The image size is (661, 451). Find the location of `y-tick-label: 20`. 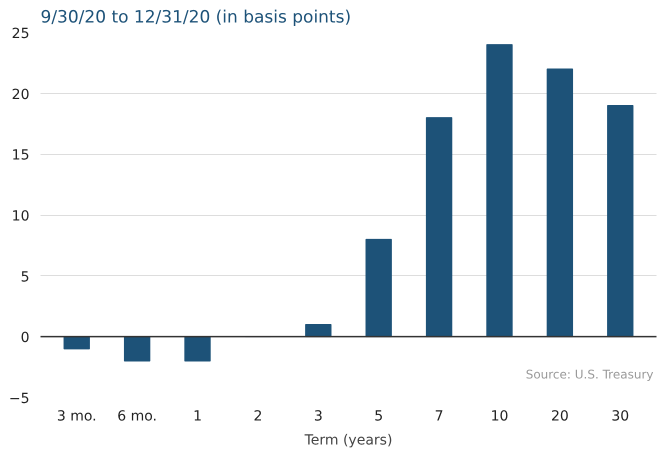

y-tick-label: 20 is located at coordinates (21, 94).